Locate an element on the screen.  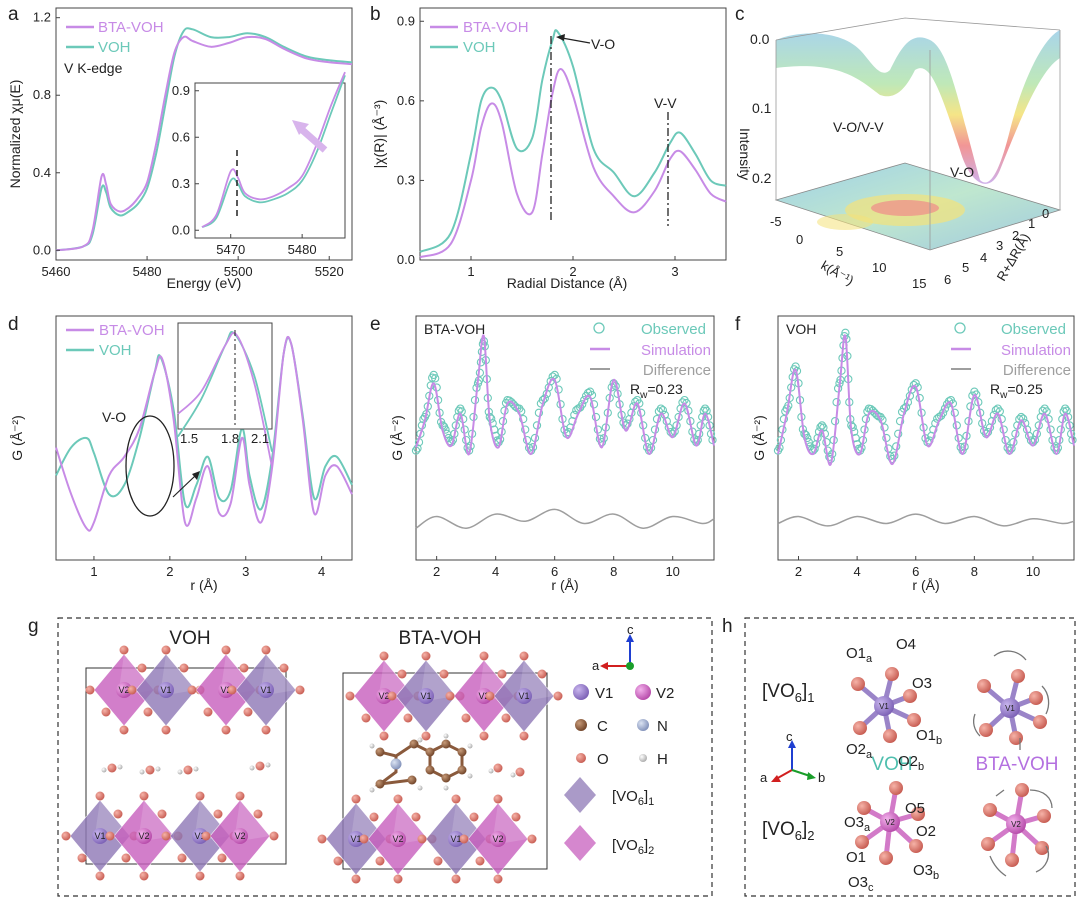
panel-e-ylabel: G (Å⁻²) is located at coordinates (397, 438).